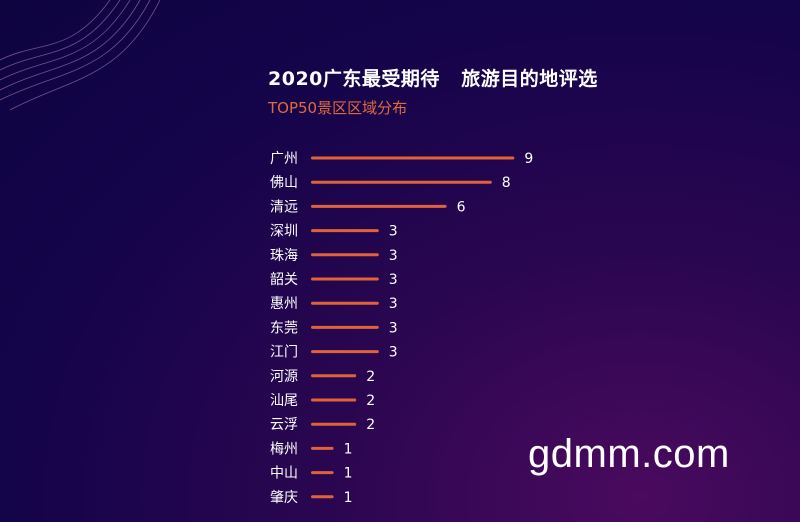 The width and height of the screenshot is (800, 522). What do you see at coordinates (80, 55) in the screenshot?
I see `corner-decoration` at bounding box center [80, 55].